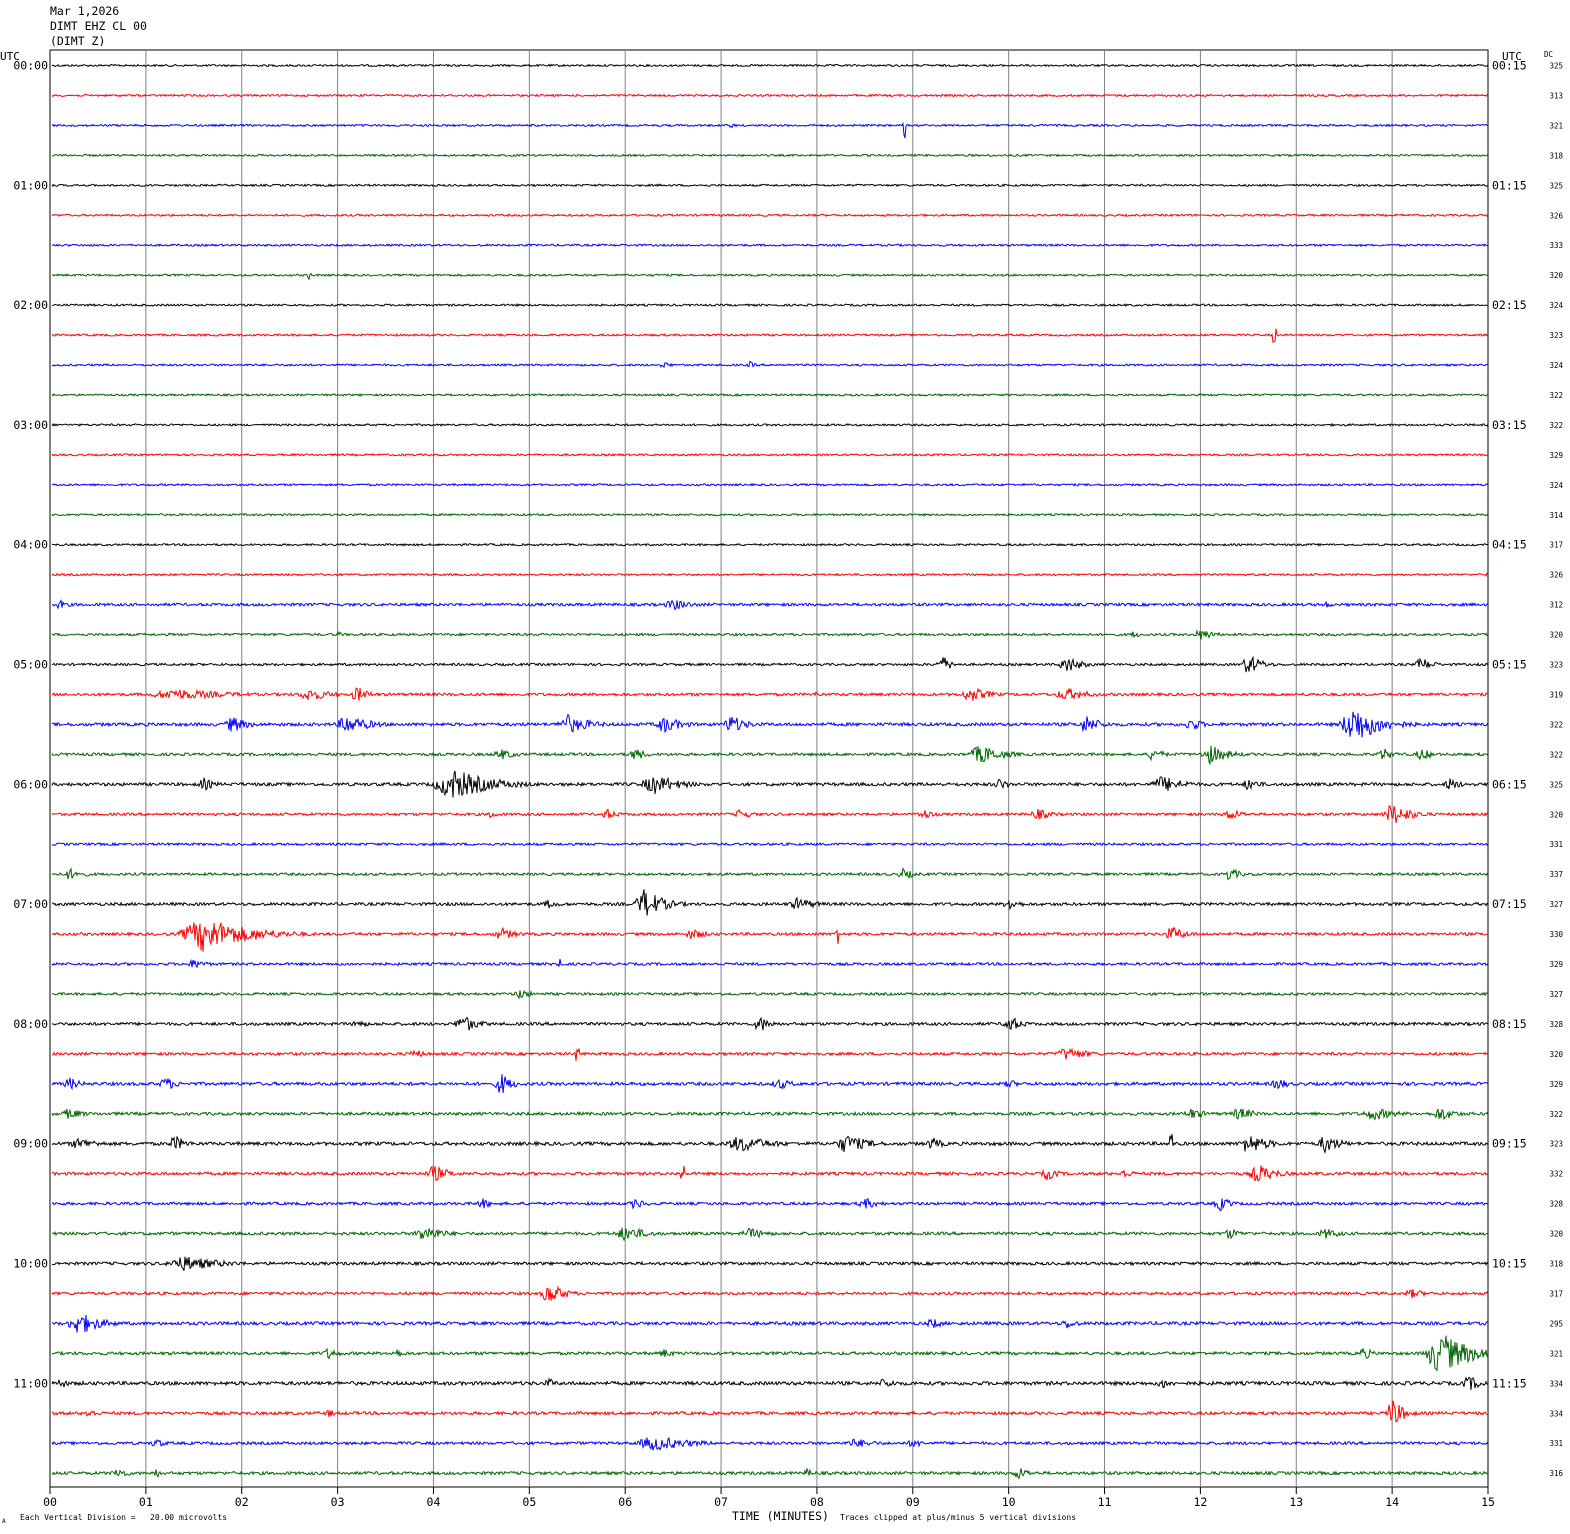 The width and height of the screenshot is (1570, 1534). I want to click on hour-label-left: 08:00, so click(30, 1024).